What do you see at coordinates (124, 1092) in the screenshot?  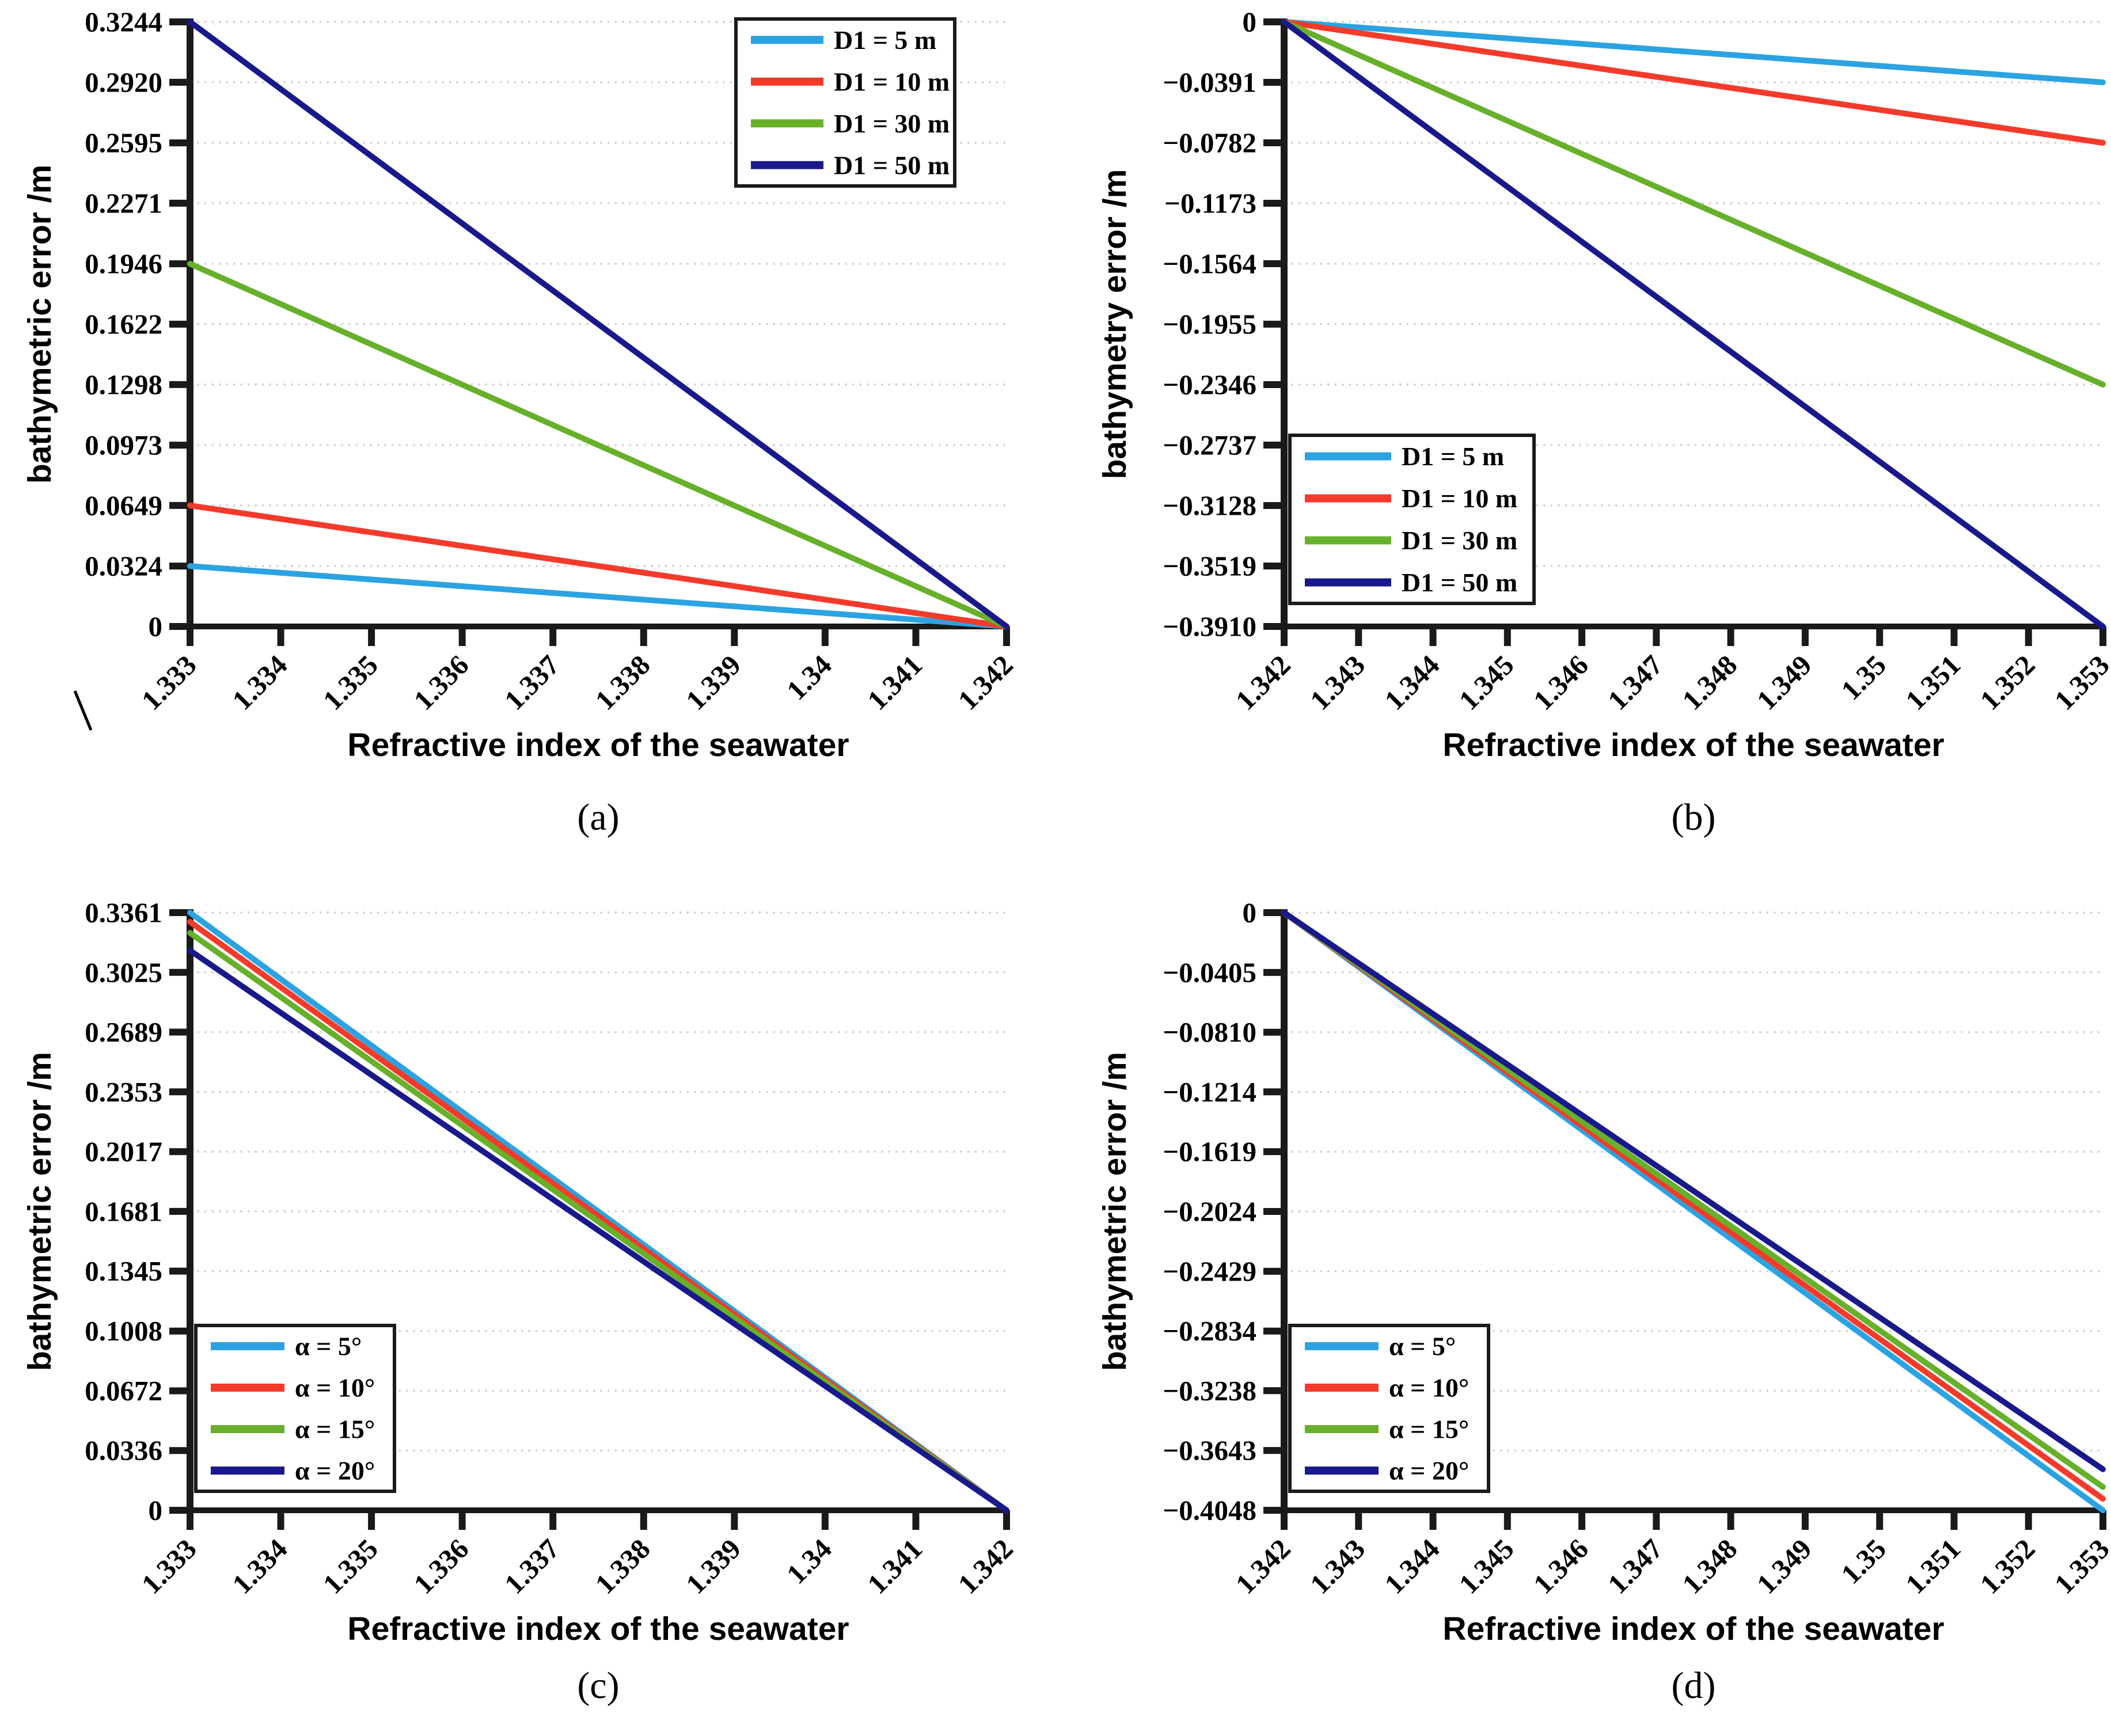 I see `y-tick-label: 0.2353` at bounding box center [124, 1092].